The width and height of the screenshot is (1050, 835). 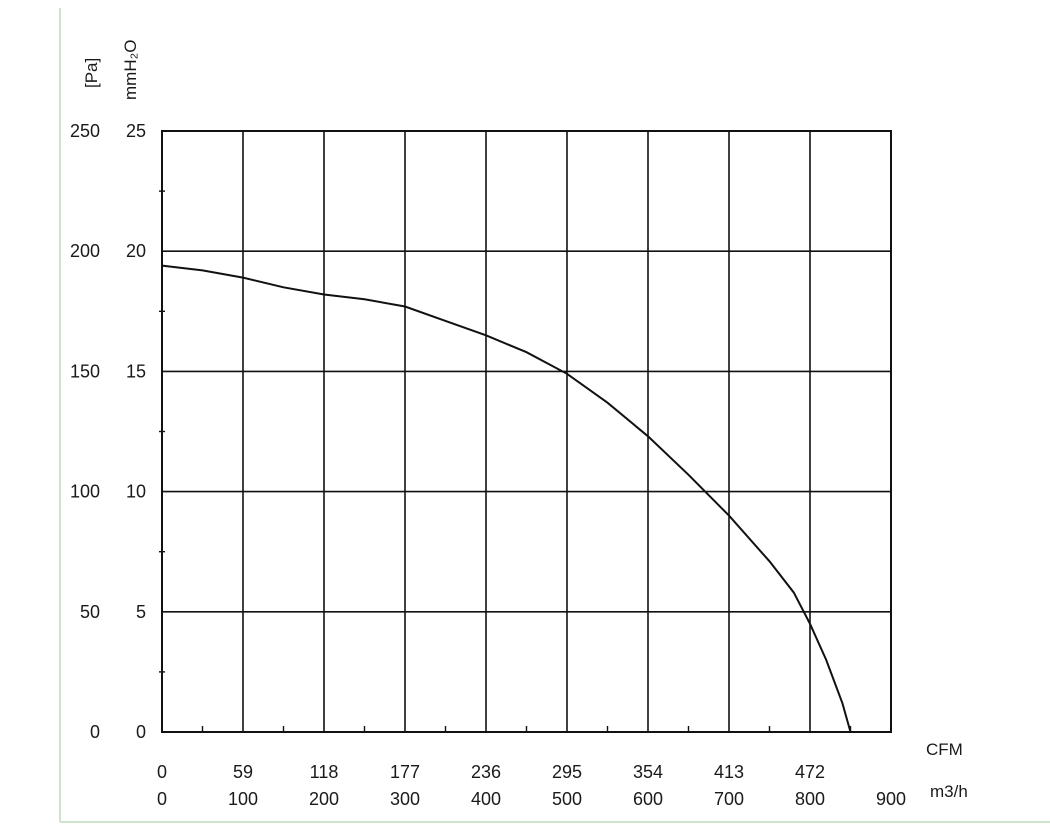 What do you see at coordinates (130, 70) in the screenshot?
I see `y-unit-mmh2o-label: mmH₂O` at bounding box center [130, 70].